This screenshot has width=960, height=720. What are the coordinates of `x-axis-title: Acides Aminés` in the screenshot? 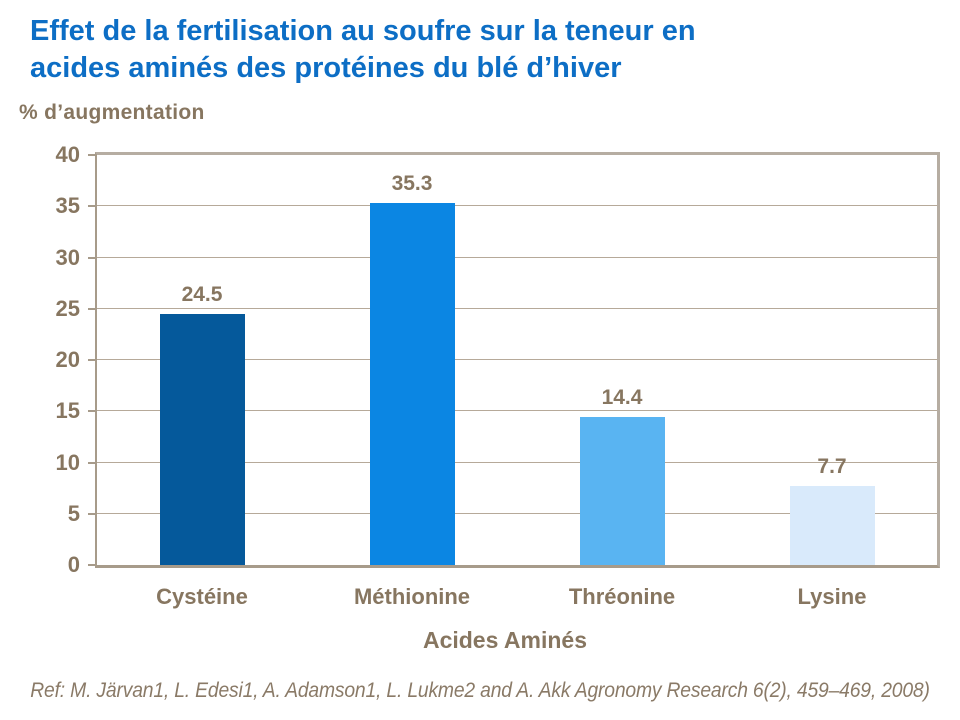 It's located at (505, 640).